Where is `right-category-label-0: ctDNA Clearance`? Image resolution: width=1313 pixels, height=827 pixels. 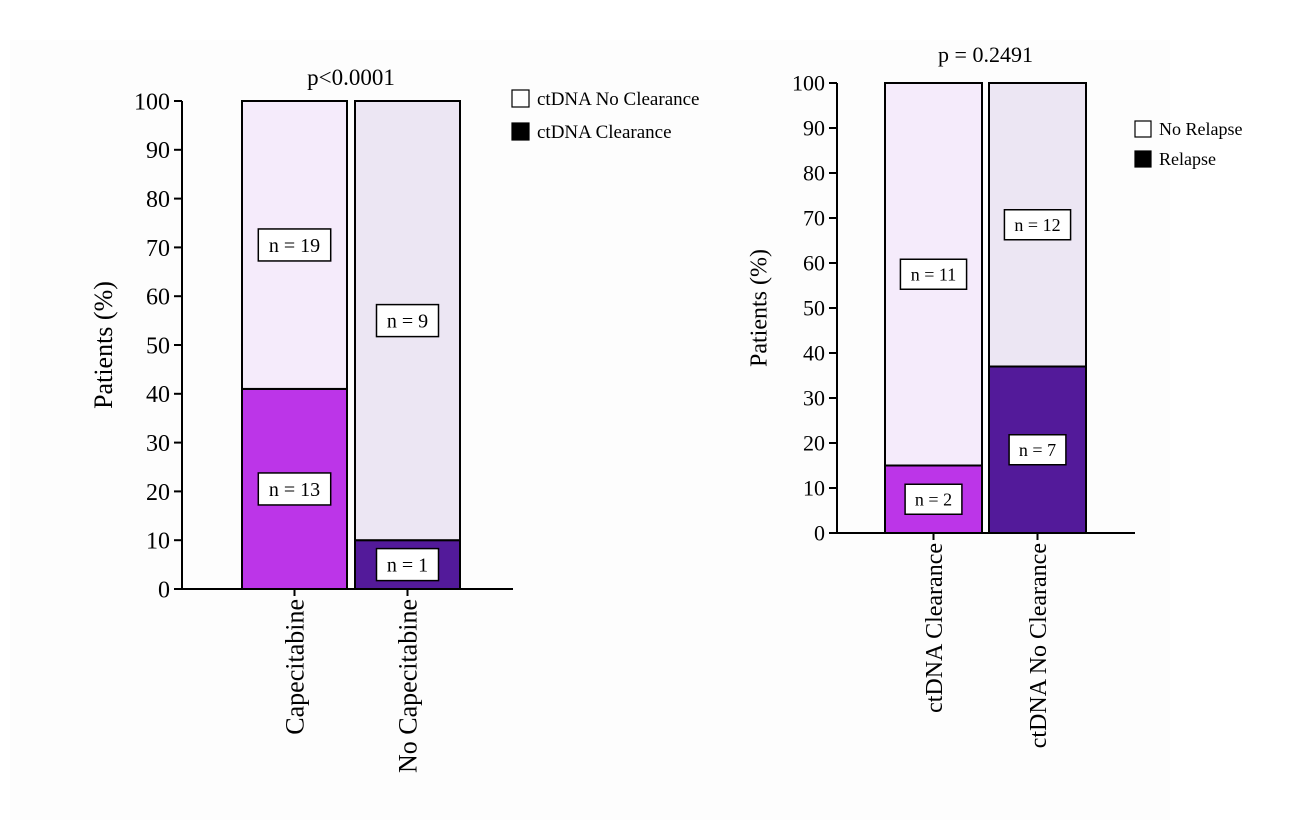 right-category-label-0: ctDNA Clearance is located at coordinates (935, 628).